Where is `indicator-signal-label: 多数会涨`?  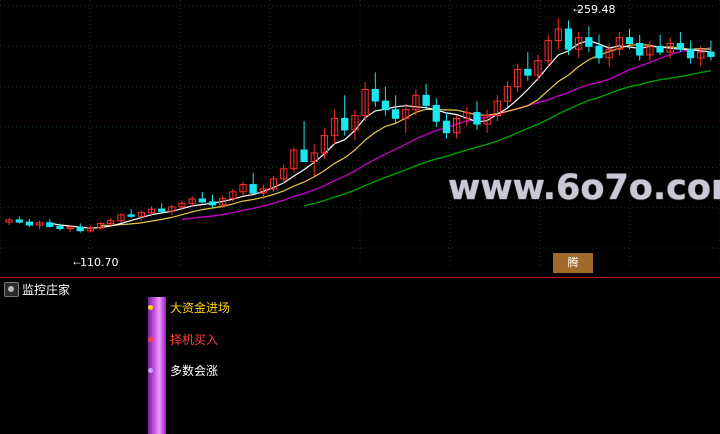 indicator-signal-label: 多数会涨 is located at coordinates (194, 371).